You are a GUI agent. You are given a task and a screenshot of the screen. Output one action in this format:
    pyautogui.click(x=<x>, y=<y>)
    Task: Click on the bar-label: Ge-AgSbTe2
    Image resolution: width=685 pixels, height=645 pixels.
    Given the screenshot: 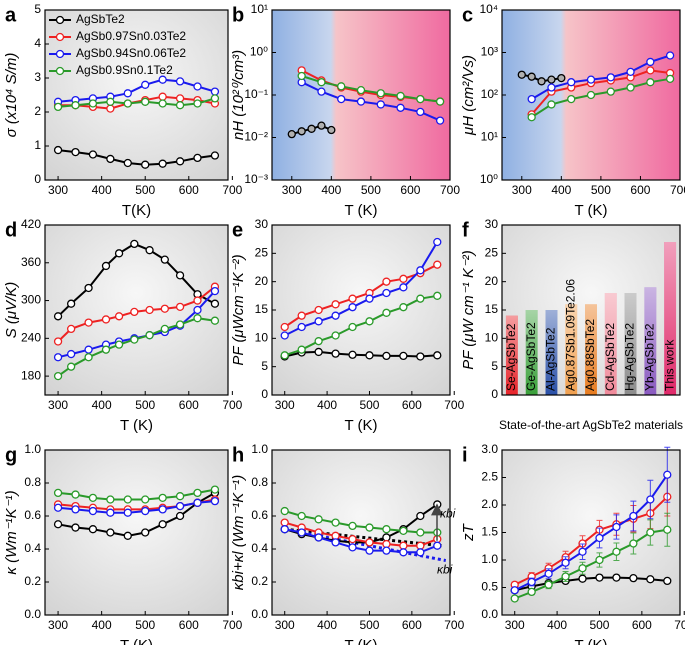 What is the action you would take?
    pyautogui.click(x=531, y=356)
    